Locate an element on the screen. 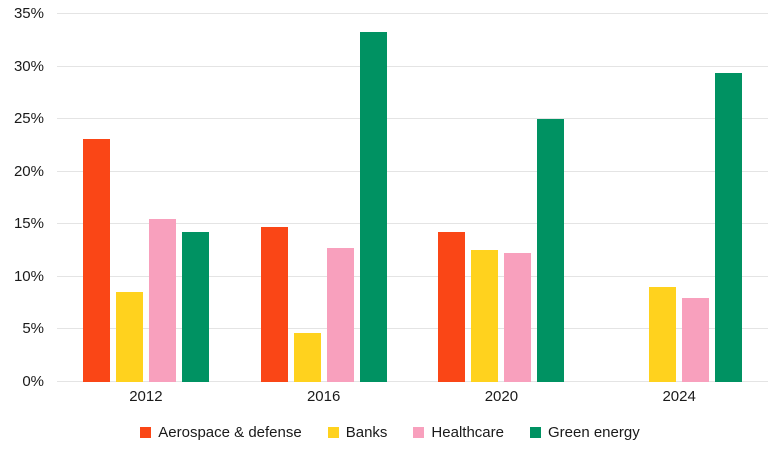 Image resolution: width=780 pixels, height=450 pixels. bar-healthcare-2012 is located at coordinates (162, 300).